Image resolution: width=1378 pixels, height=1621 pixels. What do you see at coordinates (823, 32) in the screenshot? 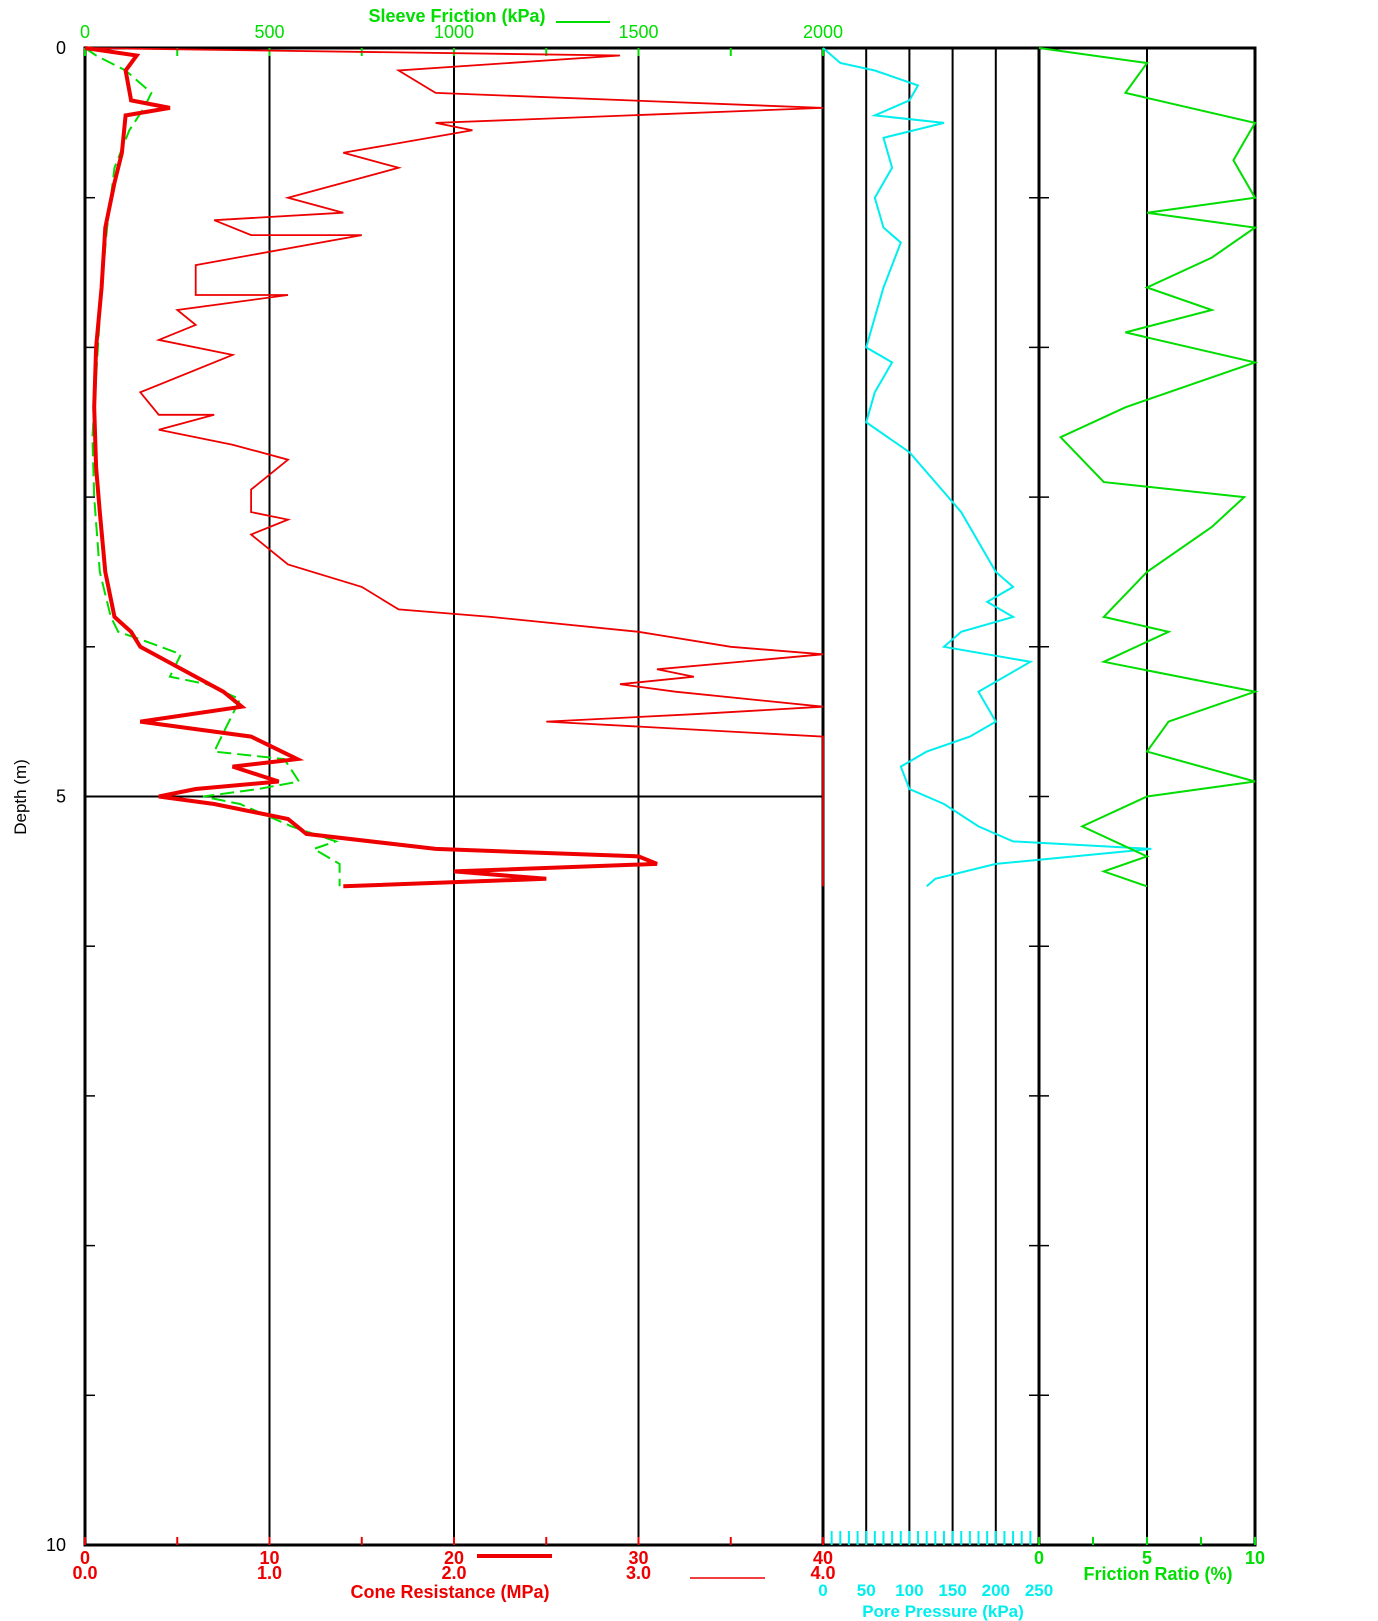
I see `sleeve-friction-tick-label: 2000` at bounding box center [823, 32].